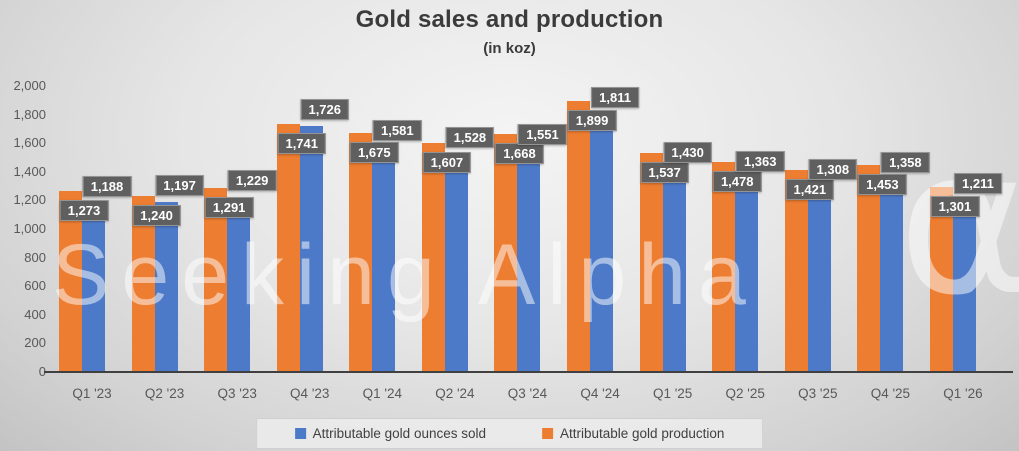 The height and width of the screenshot is (451, 1019). I want to click on x-axis-tick-label: Q1 '26, so click(963, 393).